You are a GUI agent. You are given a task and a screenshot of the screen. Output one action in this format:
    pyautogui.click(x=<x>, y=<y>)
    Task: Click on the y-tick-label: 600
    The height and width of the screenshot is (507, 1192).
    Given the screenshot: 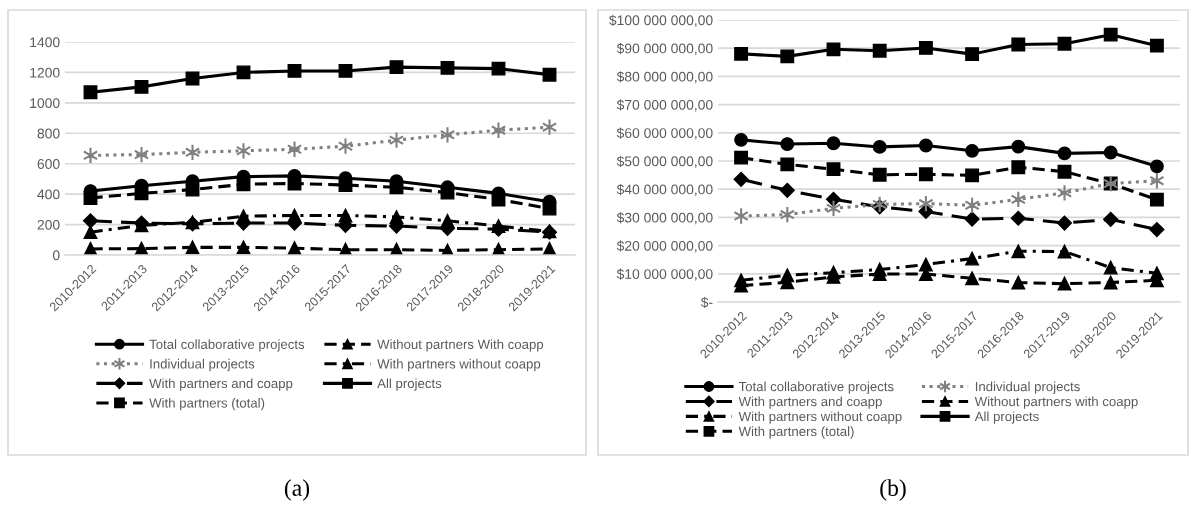 What is the action you would take?
    pyautogui.click(x=48, y=164)
    